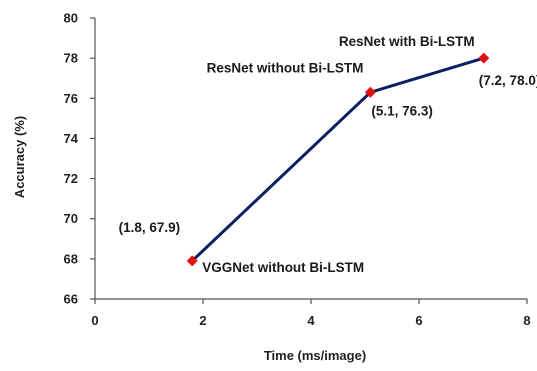 The height and width of the screenshot is (371, 537). I want to click on y-tick-label: 80, so click(71, 18).